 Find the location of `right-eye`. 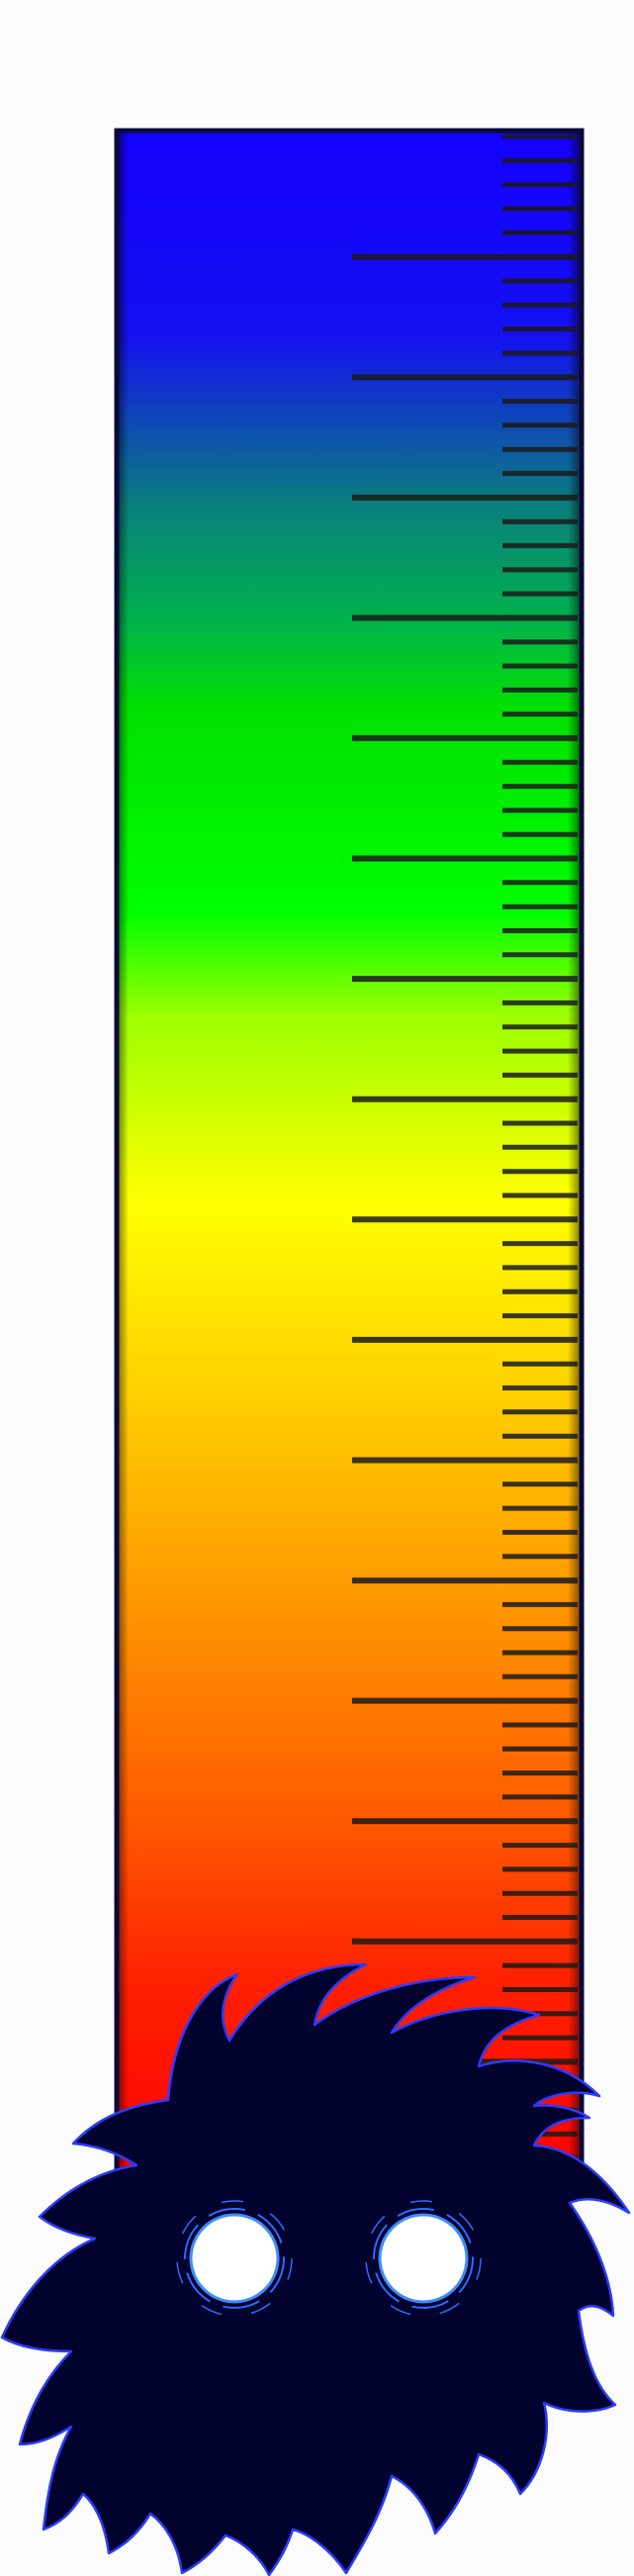

right-eye is located at coordinates (423, 2258).